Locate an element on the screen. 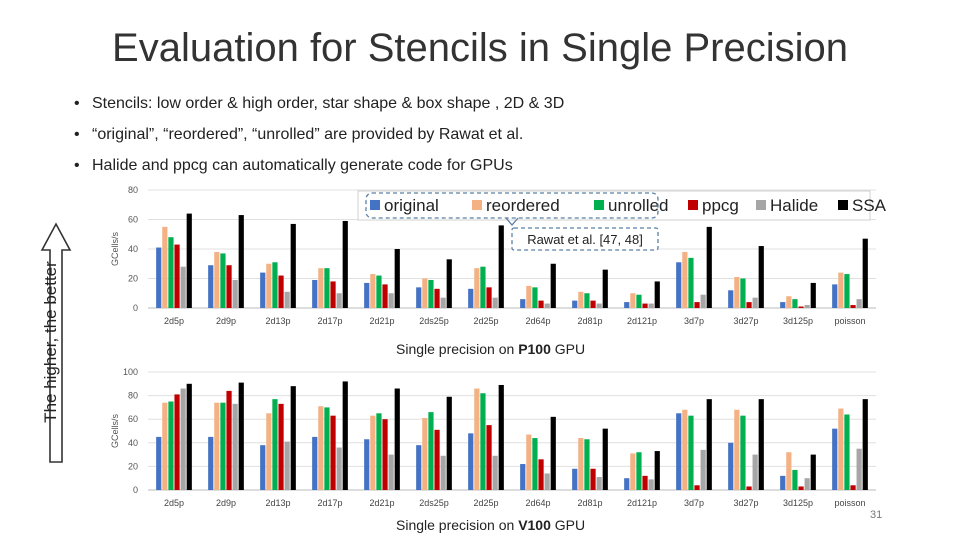 The width and height of the screenshot is (960, 540). x-tick-label: 2d25p is located at coordinates (485, 503).